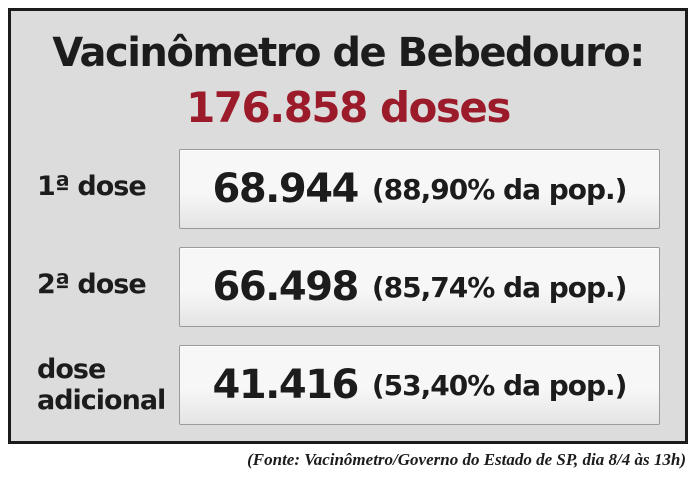 The width and height of the screenshot is (696, 479). I want to click on second-dose-percent: (85,74% da pop.), so click(499, 287).